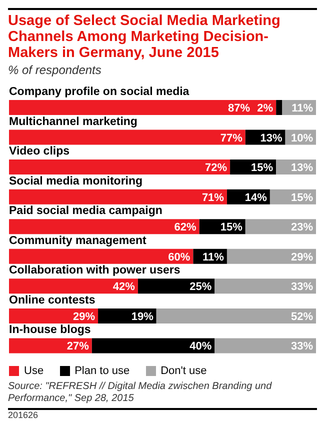 This screenshot has height=423, width=325. Describe the element at coordinates (265, 108) in the screenshot. I see `data-label: 2%` at that location.